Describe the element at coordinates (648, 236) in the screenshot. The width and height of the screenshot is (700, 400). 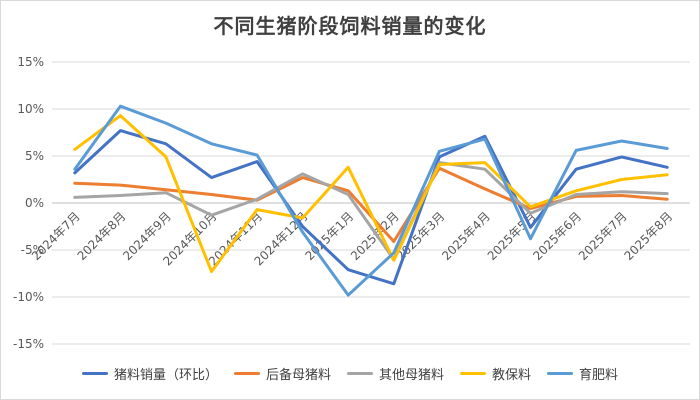
I see `x-tick-label: 2025年8月` at that location.